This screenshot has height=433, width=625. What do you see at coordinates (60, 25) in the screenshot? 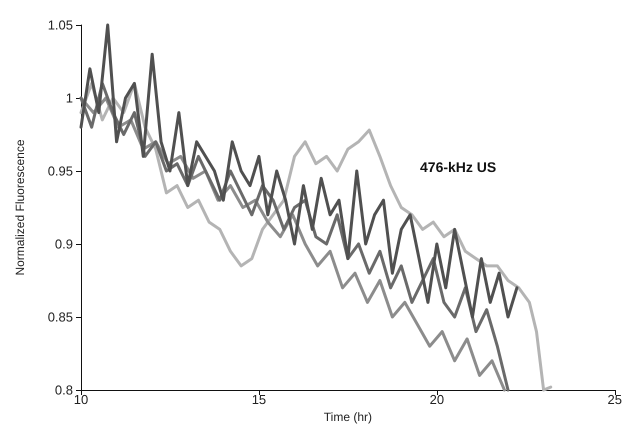
I see `y-tick-label: 1.05` at bounding box center [60, 25].